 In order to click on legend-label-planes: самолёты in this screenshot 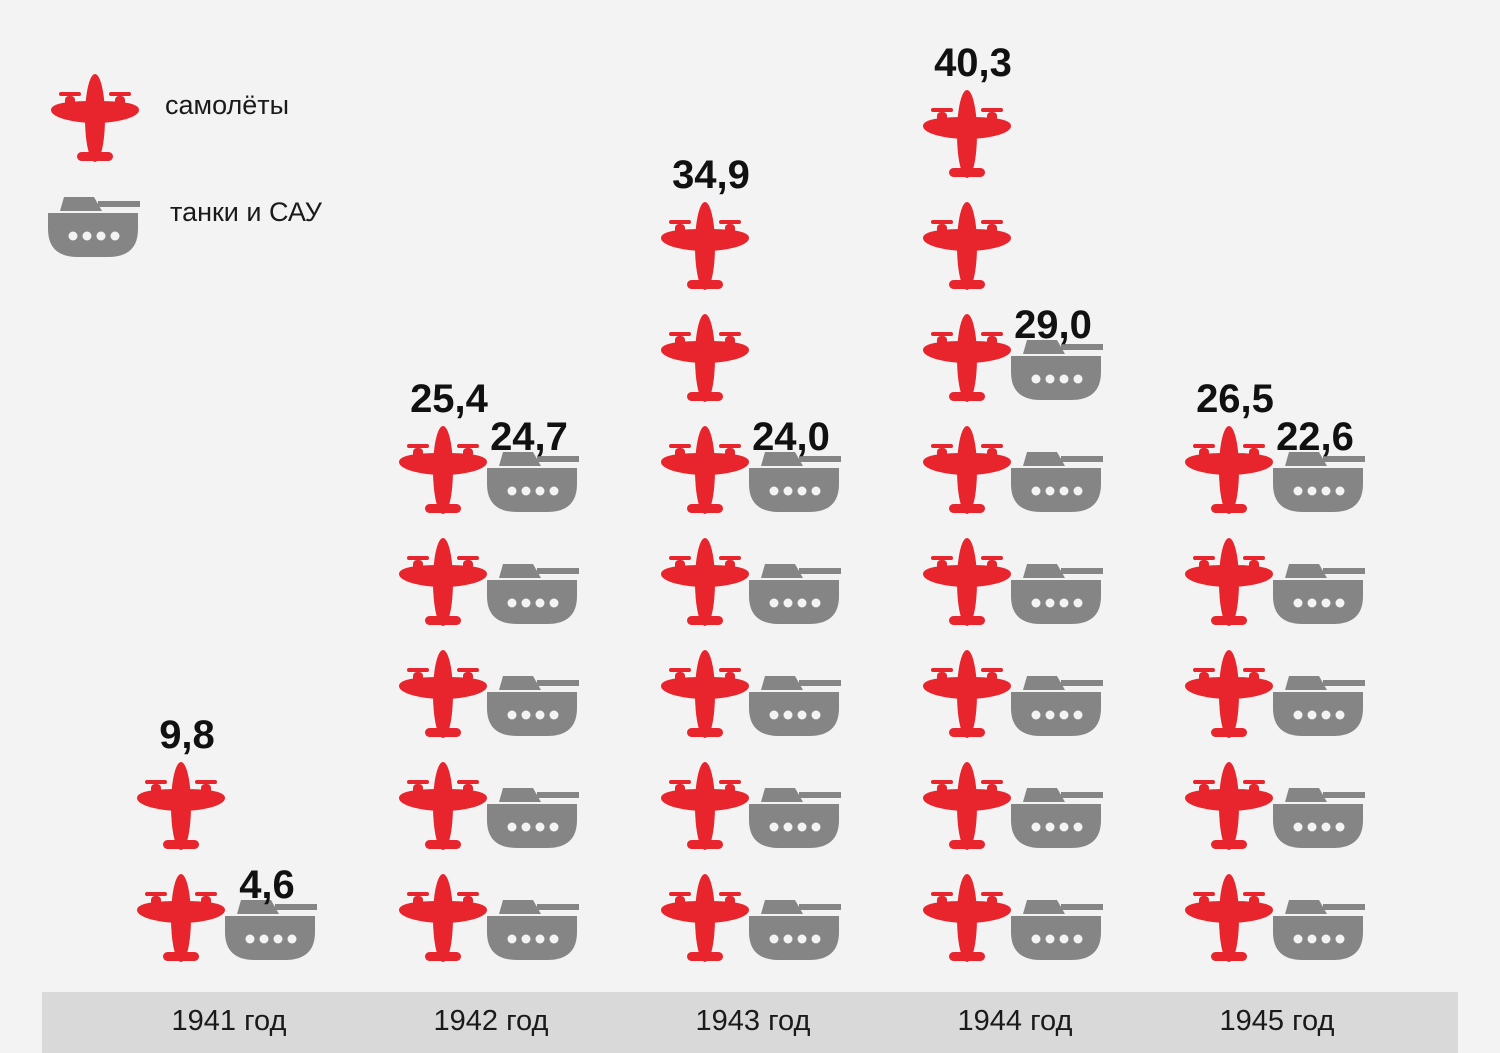, I will do `click(227, 105)`.